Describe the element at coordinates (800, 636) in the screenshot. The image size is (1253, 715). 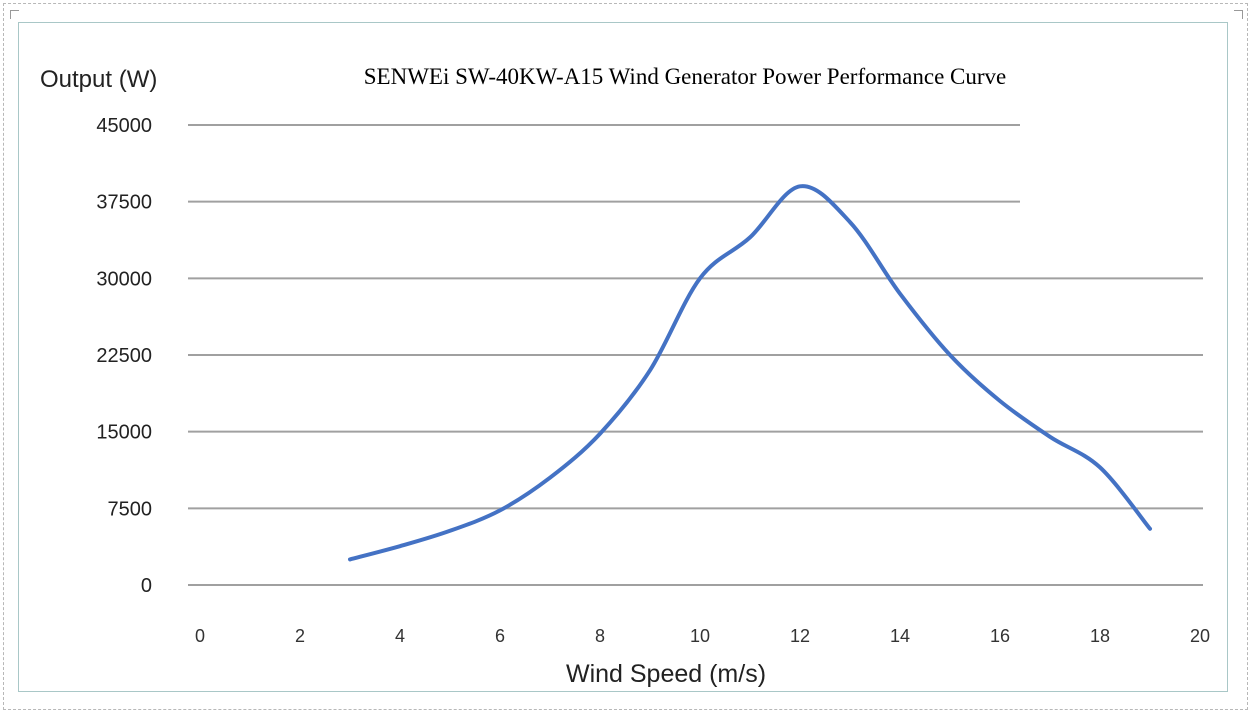
I see `x-tick-label: 12` at that location.